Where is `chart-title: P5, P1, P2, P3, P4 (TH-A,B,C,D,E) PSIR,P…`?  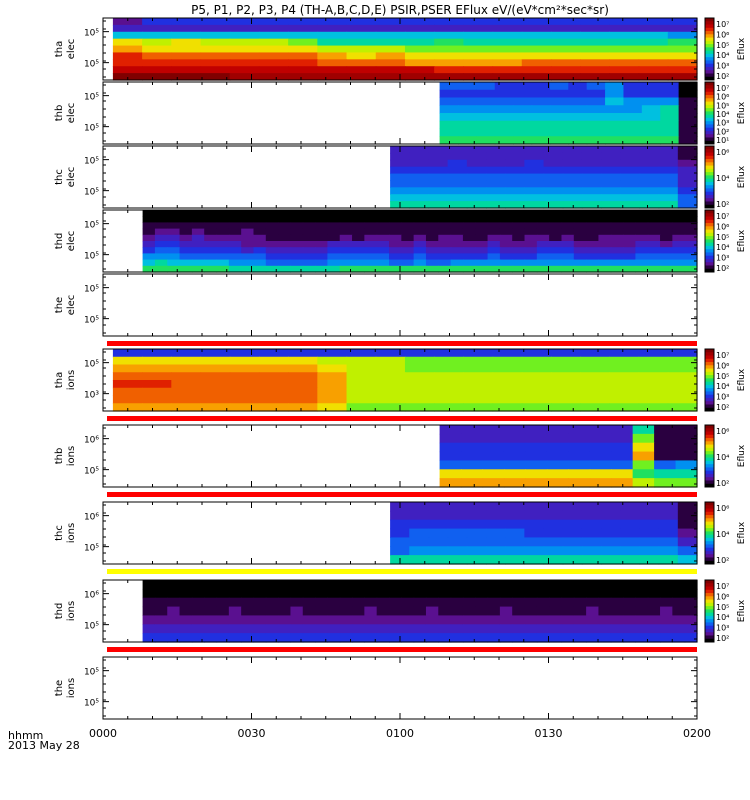
chart-title: P5, P1, P2, P3, P4 (TH-A,B,C,D,E) PSIR,P… is located at coordinates (400, 10).